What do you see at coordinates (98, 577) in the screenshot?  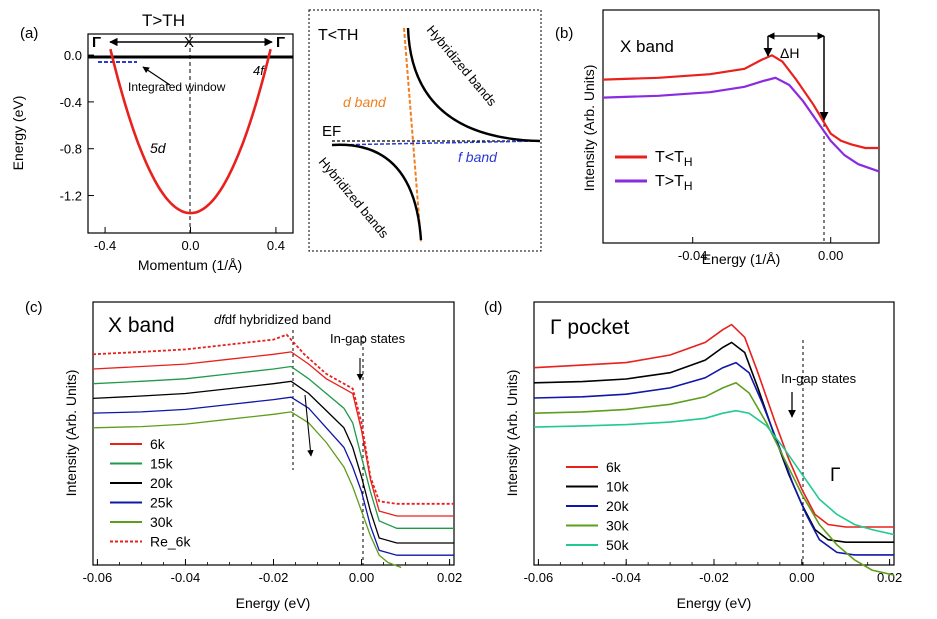 I see `c-xtick-label: -0.06` at bounding box center [98, 577].